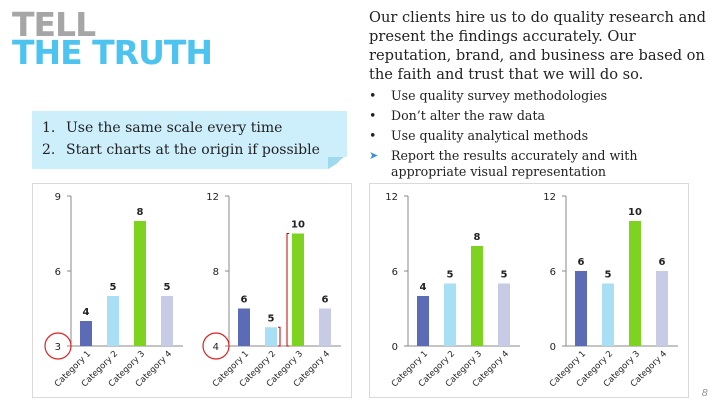 This screenshot has width=720, height=405. I want to click on page-curl-corner, so click(337, 163).